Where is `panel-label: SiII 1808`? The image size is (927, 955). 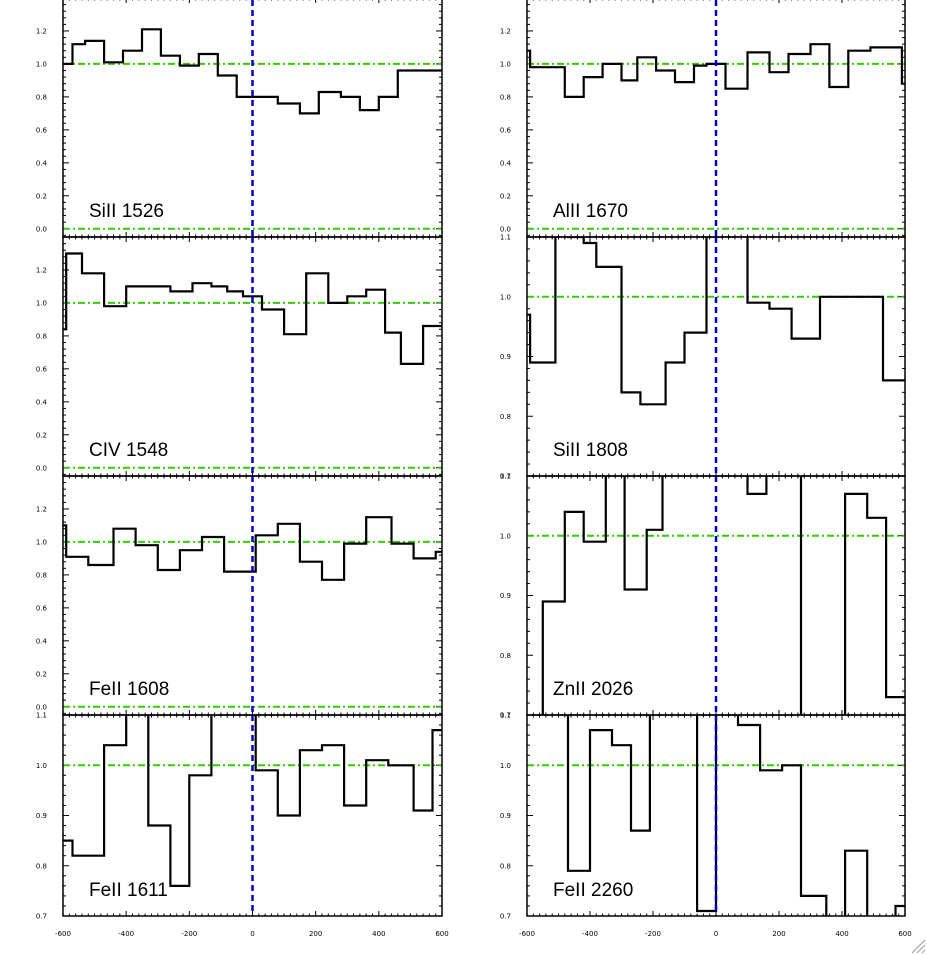 panel-label: SiII 1808 is located at coordinates (590, 450).